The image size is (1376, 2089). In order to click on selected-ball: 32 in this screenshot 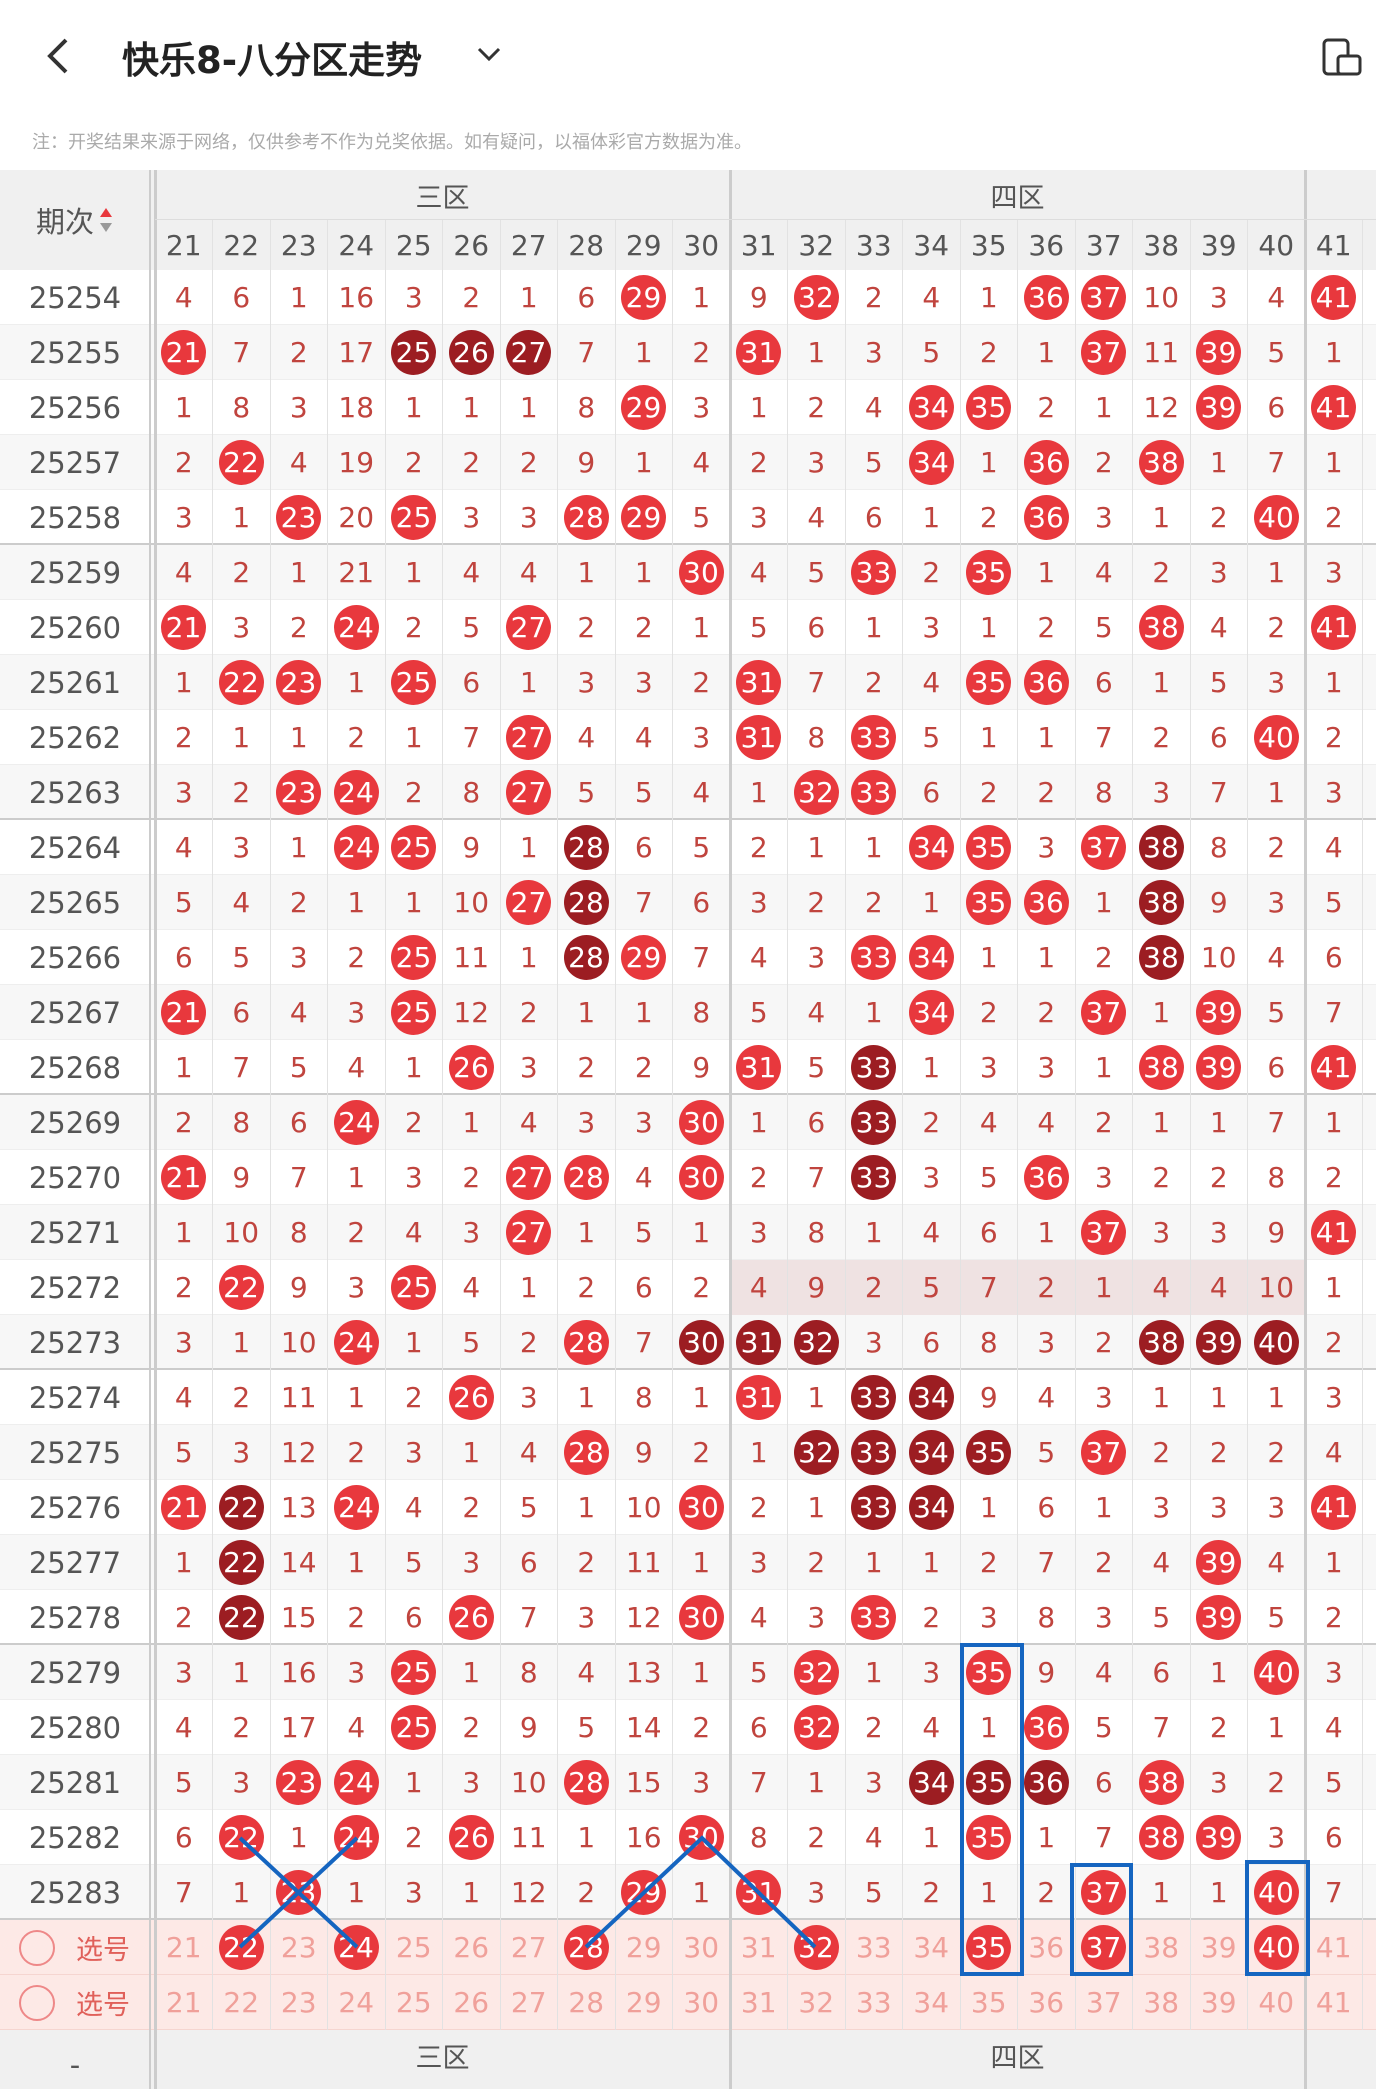, I will do `click(816, 1947)`.